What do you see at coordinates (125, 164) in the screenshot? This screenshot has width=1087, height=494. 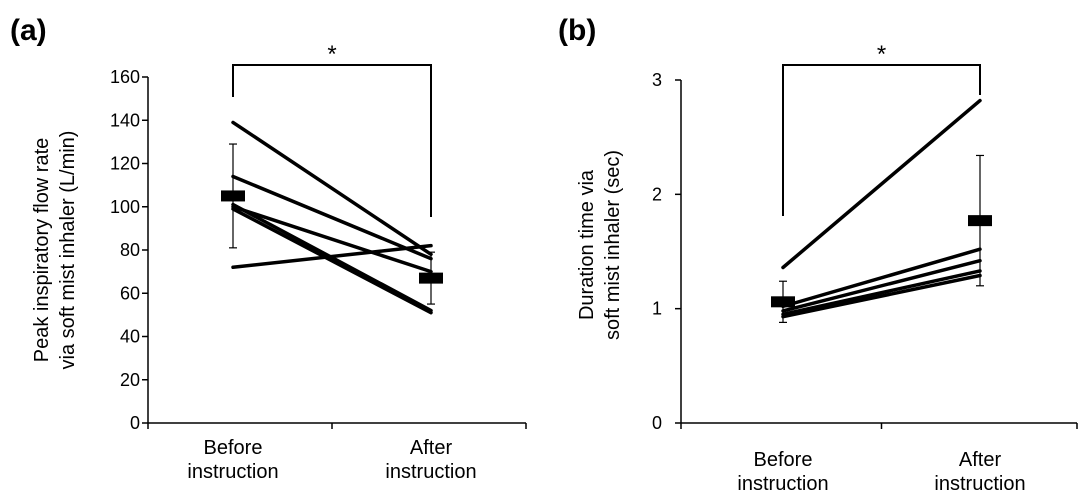 I see `y-tick-label: 120` at bounding box center [125, 164].